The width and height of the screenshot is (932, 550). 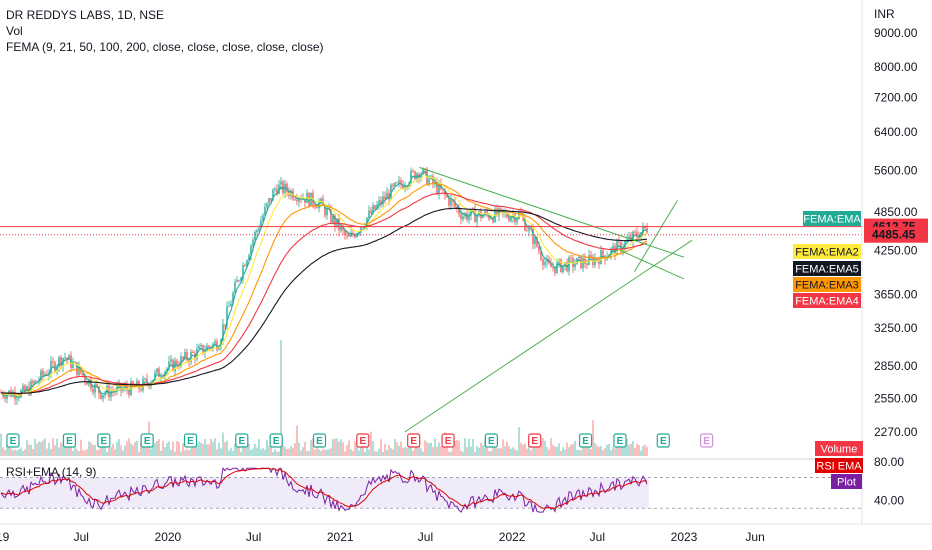 What do you see at coordinates (466, 533) in the screenshot?
I see `time-axis: 2019 Jul 2020 Jul 2021 Jul 2022 Jul 2023 Jun` at bounding box center [466, 533].